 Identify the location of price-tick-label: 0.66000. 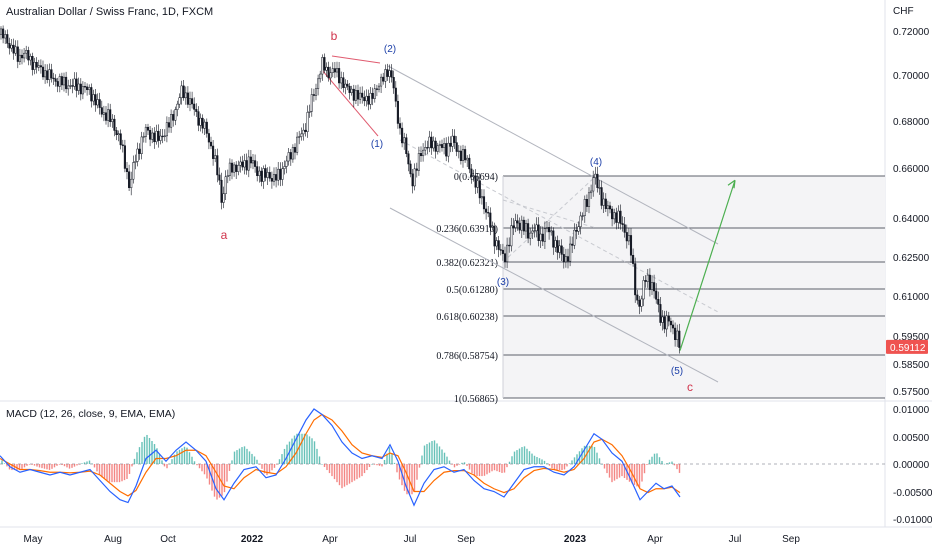
(911, 169).